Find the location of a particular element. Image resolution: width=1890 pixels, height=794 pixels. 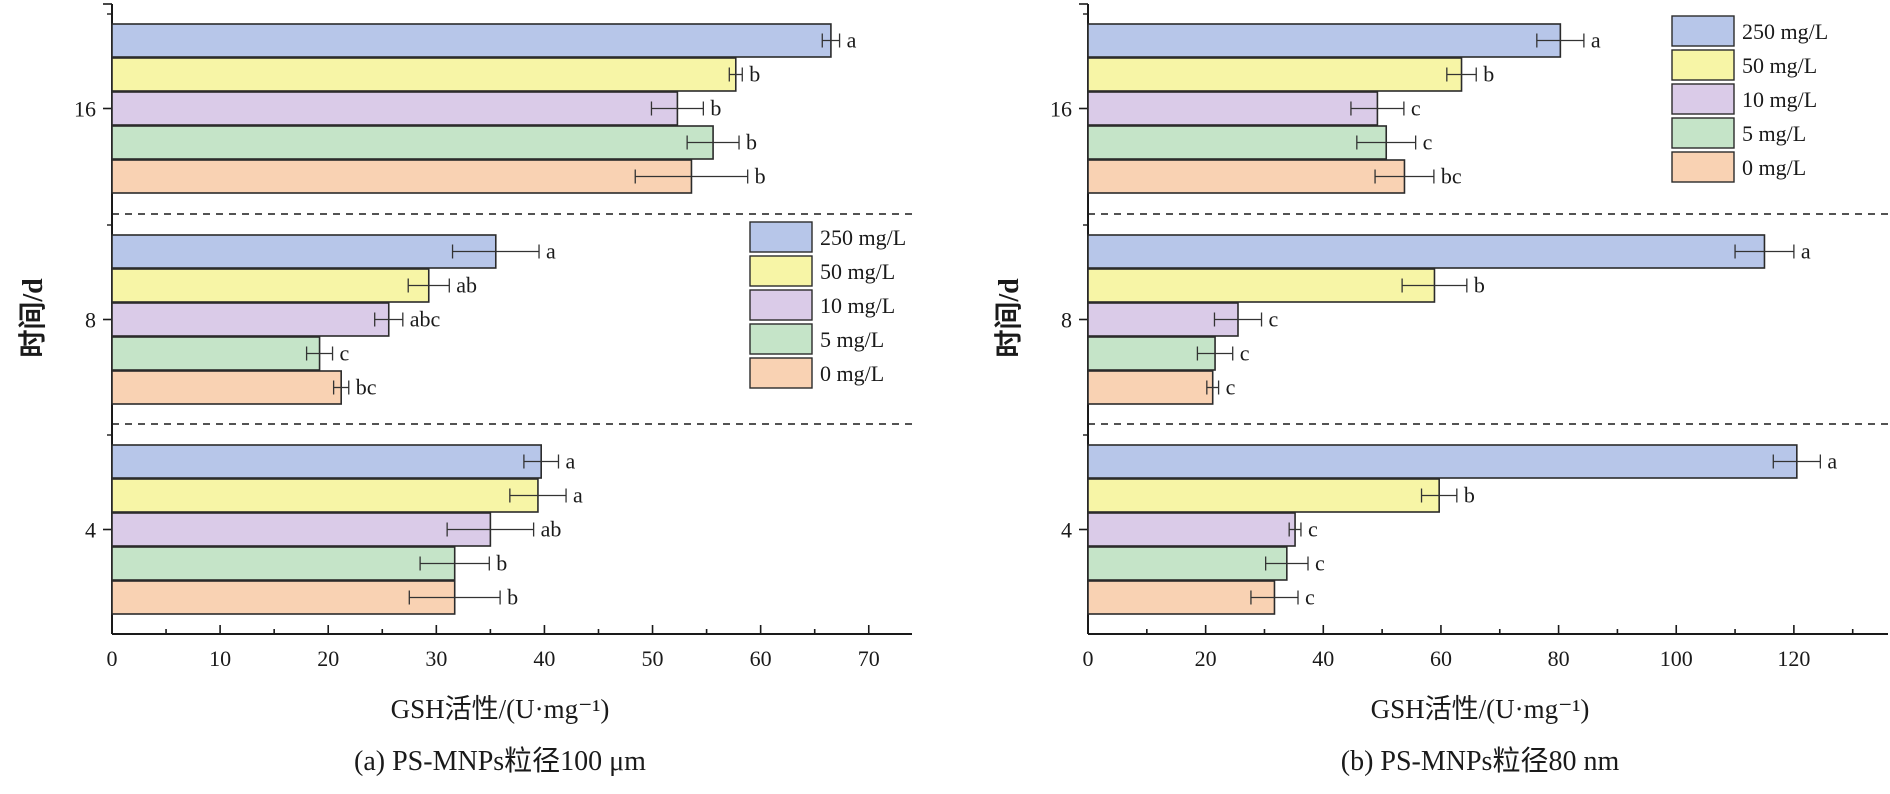

x-tick-label: 80 is located at coordinates (1559, 658).